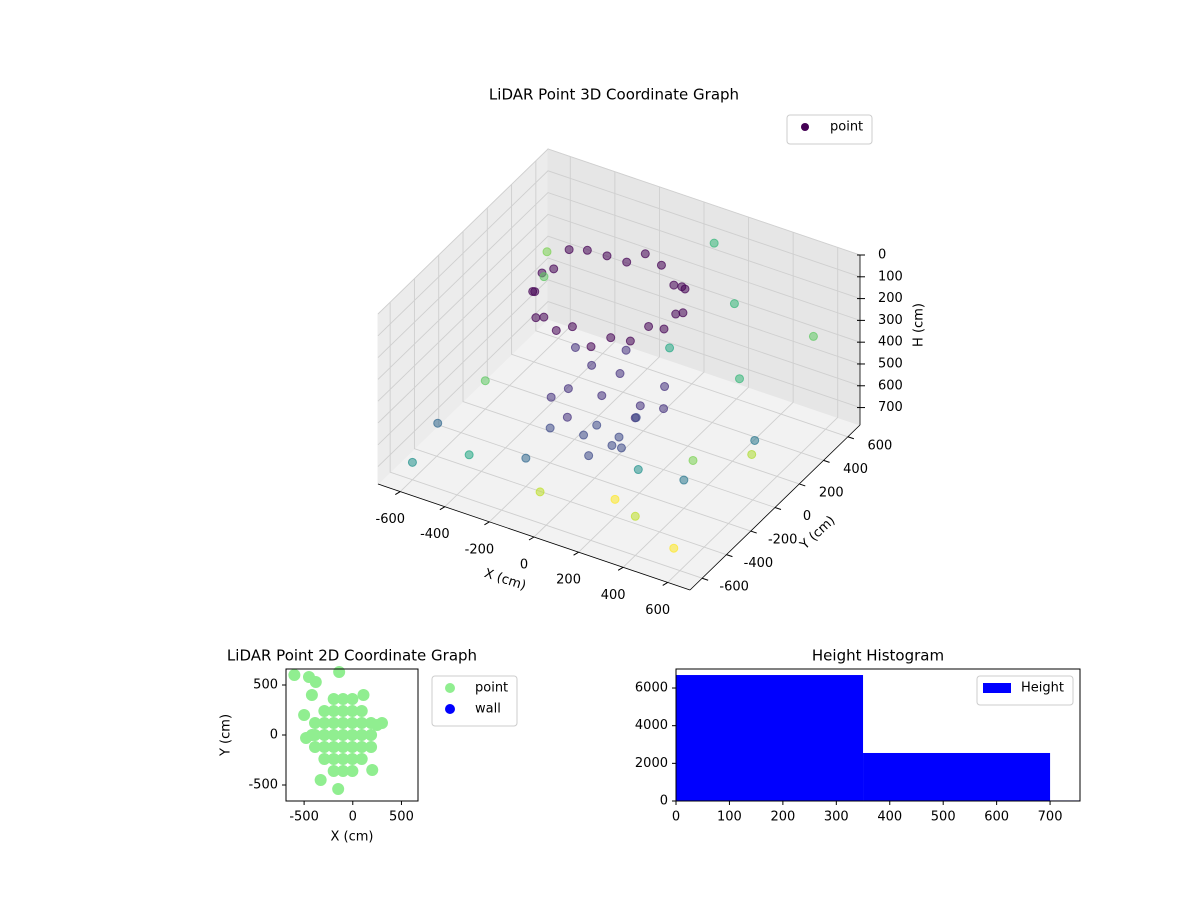  I want to click on legend-label: wall, so click(488, 709).